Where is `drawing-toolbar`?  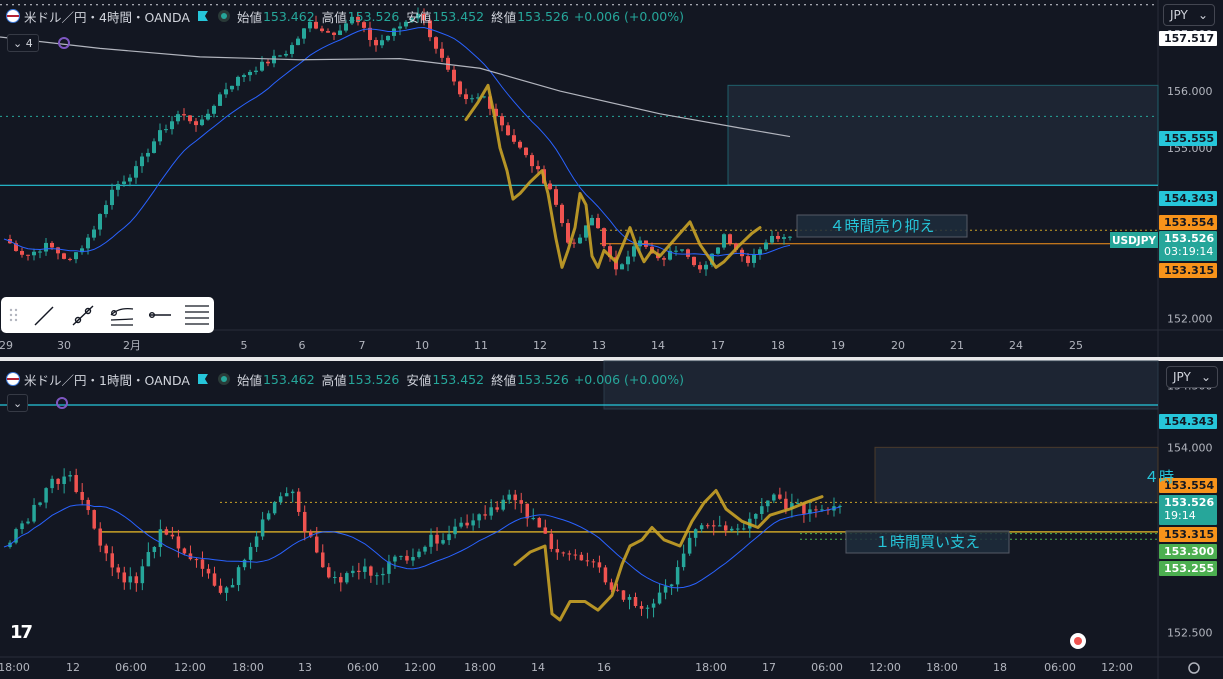 drawing-toolbar is located at coordinates (107, 315).